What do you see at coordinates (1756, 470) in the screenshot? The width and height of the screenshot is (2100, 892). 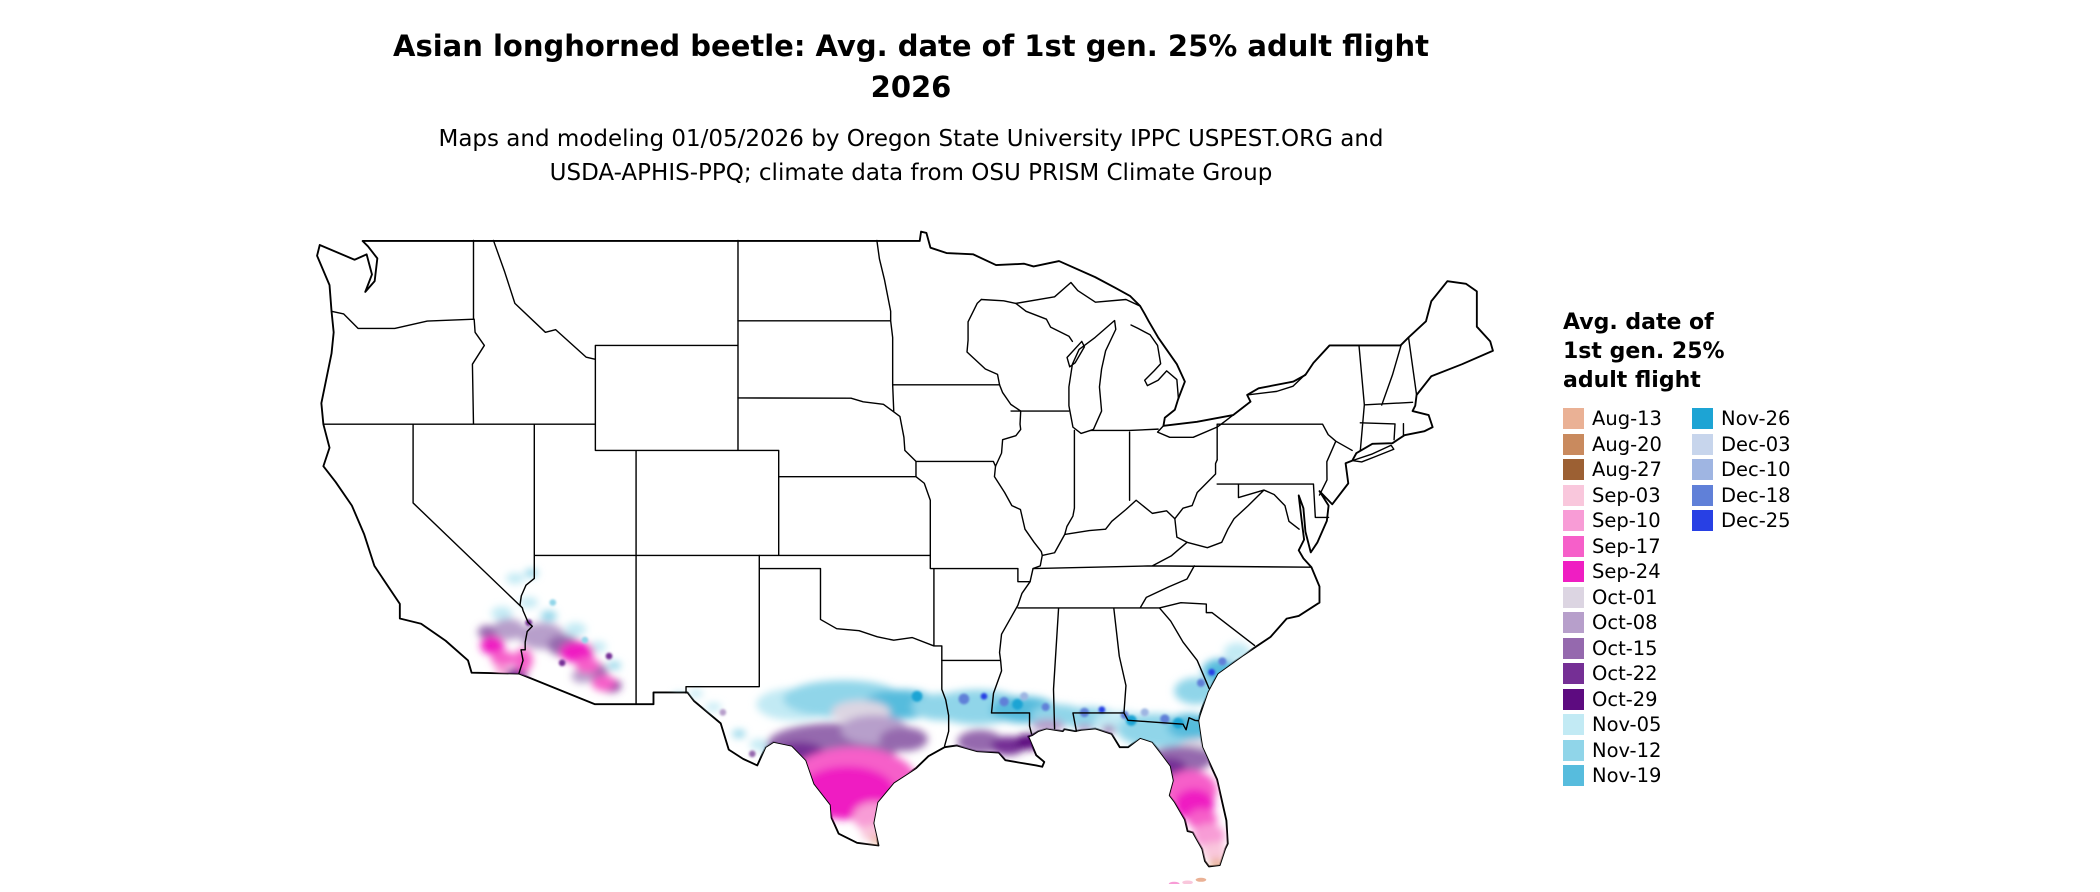 I see `legend-label: Dec-10` at bounding box center [1756, 470].